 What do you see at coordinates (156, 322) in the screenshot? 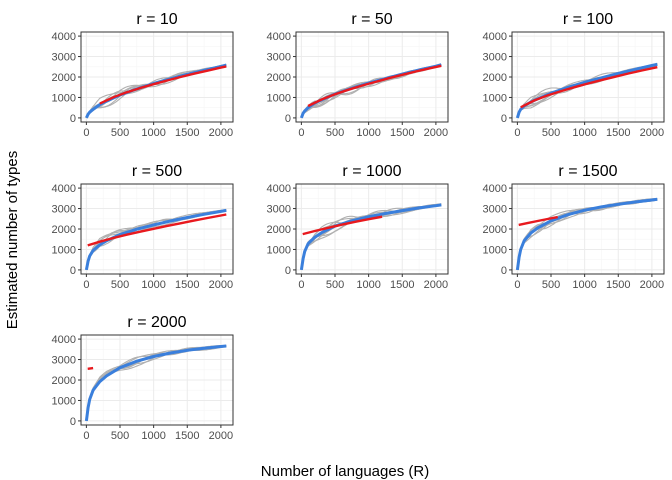
I see `panel-title: r = 2000` at bounding box center [156, 322].